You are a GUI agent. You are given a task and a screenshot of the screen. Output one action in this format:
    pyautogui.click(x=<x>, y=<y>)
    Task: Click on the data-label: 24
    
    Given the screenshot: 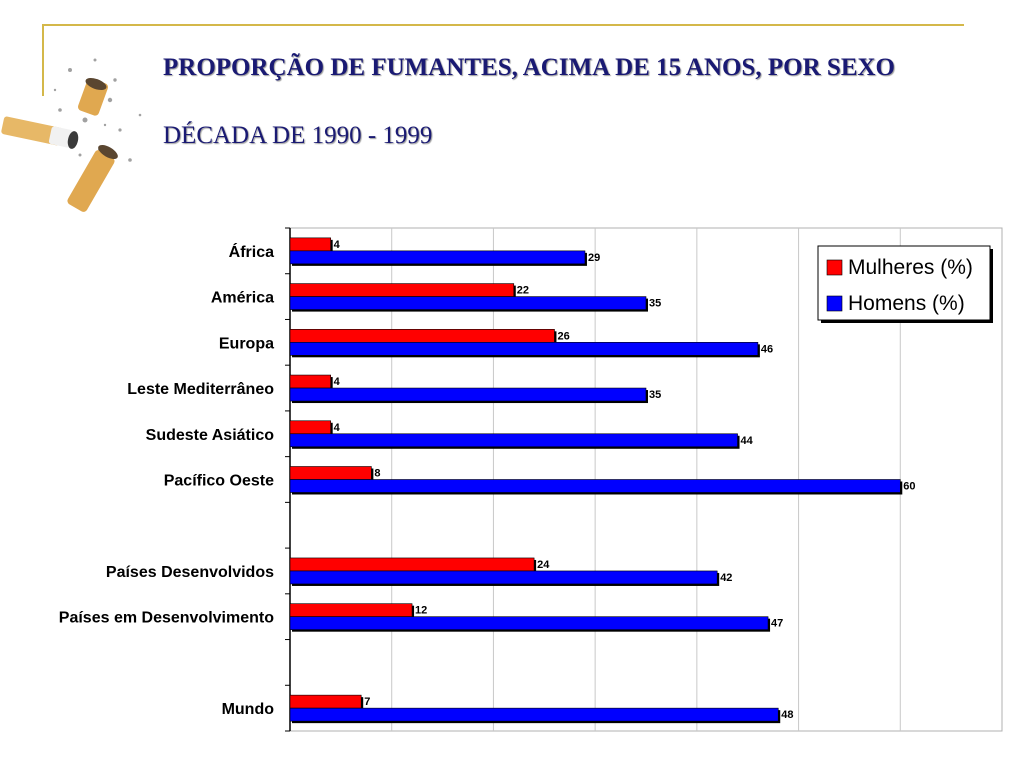 What is the action you would take?
    pyautogui.click(x=543, y=565)
    